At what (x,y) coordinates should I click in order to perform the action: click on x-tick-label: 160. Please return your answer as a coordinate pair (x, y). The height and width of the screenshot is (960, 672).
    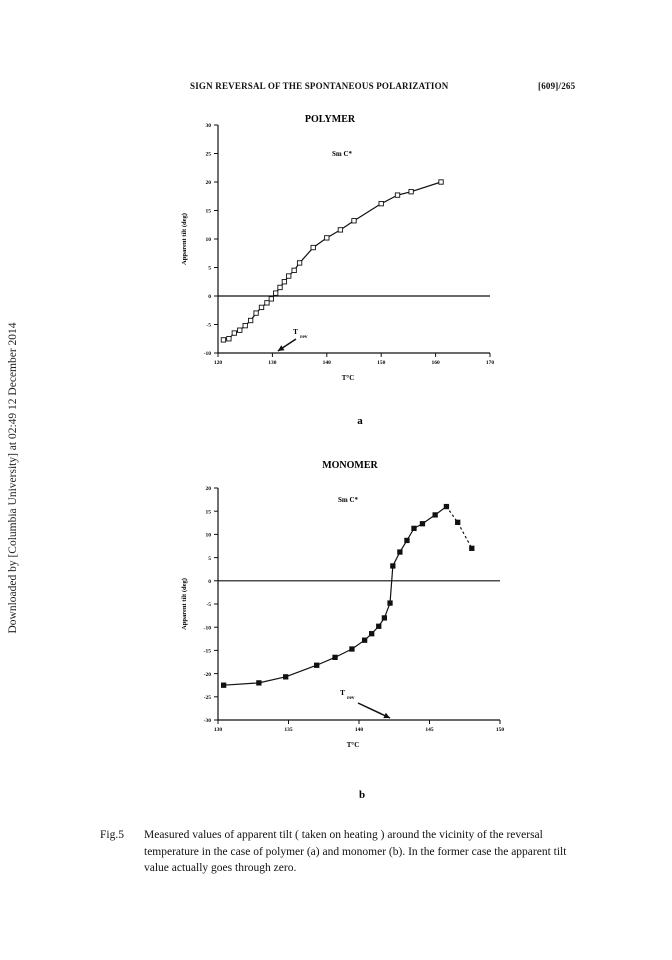
    Looking at the image, I should click on (435, 363).